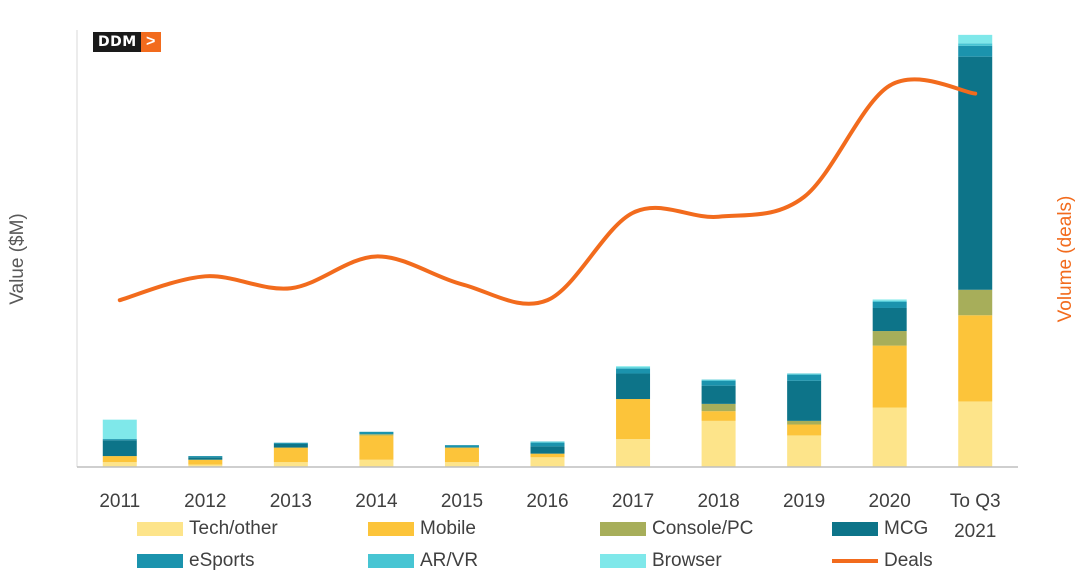  Describe the element at coordinates (119, 501) in the screenshot. I see `x-tick-label: 2011` at that location.